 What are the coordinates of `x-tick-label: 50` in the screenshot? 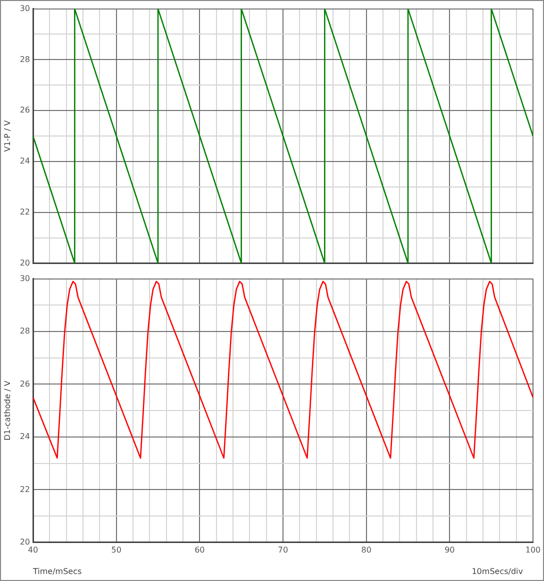 It's located at (116, 549).